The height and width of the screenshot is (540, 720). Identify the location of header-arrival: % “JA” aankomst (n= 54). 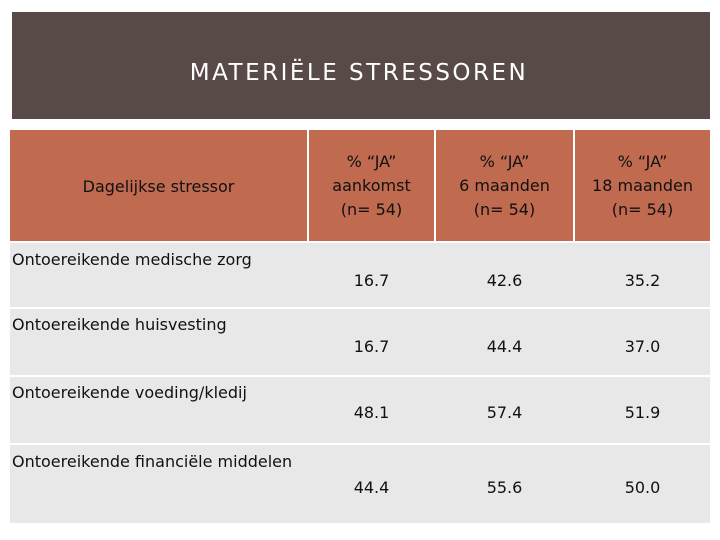
(371, 185).